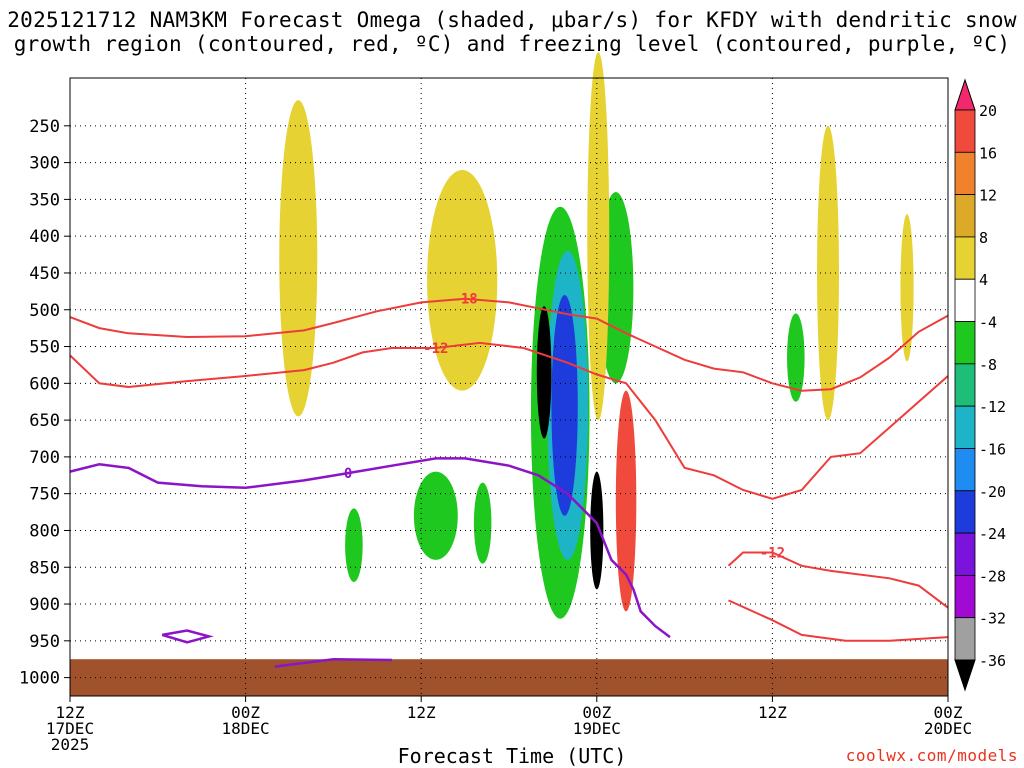  Describe the element at coordinates (348, 474) in the screenshot. I see `contour-label-4: 0` at that location.